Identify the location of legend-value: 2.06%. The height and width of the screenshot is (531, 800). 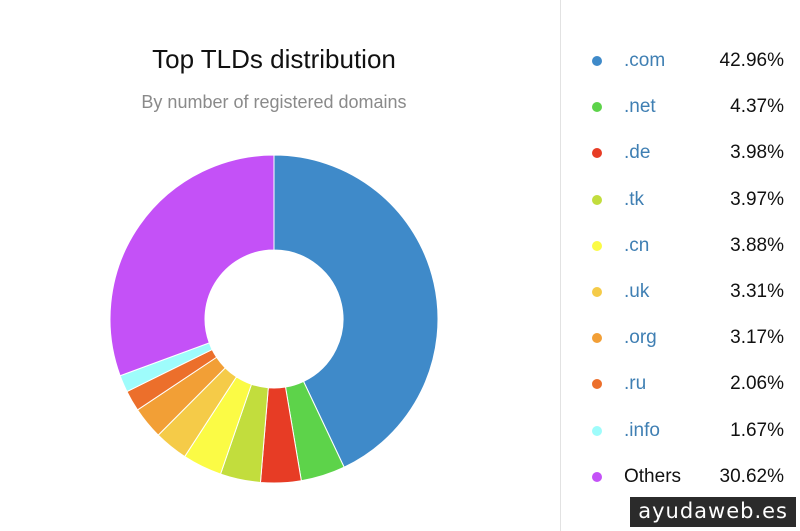
(757, 384).